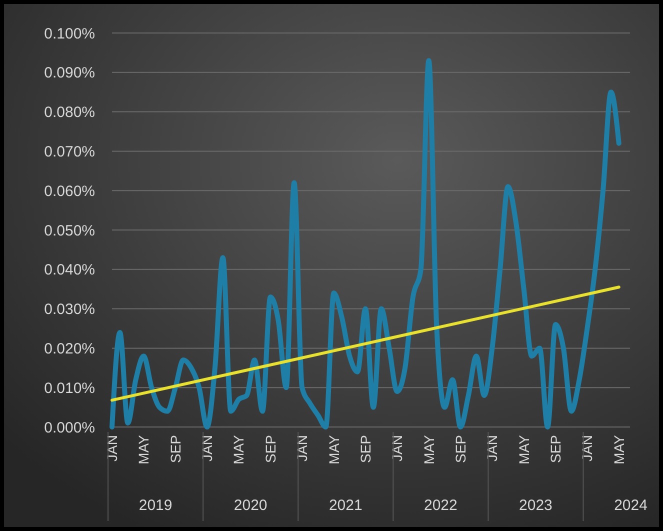 This screenshot has width=663, height=531. What do you see at coordinates (69, 113) in the screenshot?
I see `y-tick-label: 0.080%` at bounding box center [69, 113].